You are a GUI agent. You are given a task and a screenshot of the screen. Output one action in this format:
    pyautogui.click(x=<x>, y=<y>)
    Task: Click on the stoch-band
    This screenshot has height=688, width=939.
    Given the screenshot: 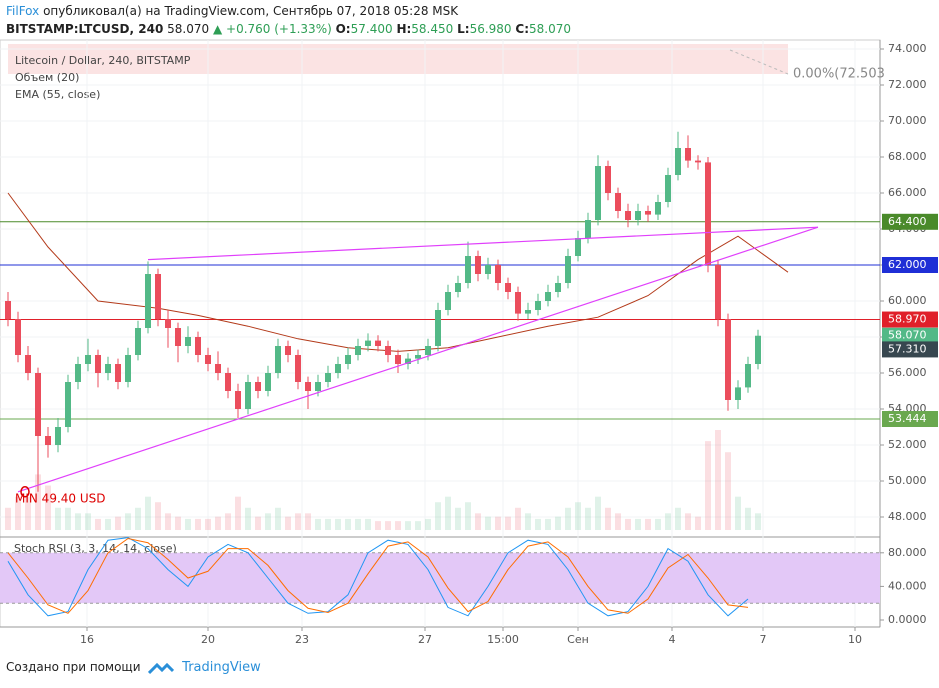 What is the action you would take?
    pyautogui.click(x=440, y=578)
    